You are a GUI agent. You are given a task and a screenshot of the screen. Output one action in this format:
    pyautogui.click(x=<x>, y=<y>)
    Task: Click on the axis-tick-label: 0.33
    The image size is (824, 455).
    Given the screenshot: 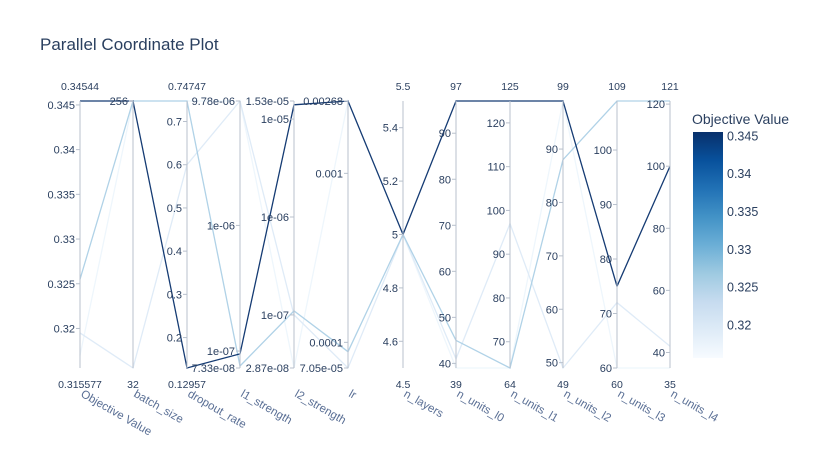 What is the action you would take?
    pyautogui.click(x=64, y=240)
    